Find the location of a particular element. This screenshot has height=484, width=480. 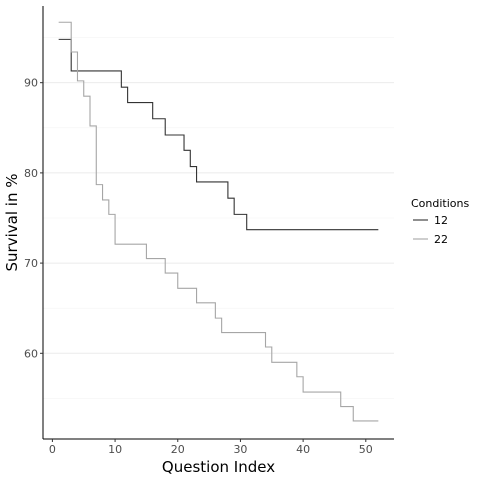

y-tick-label: 70 is located at coordinates (31, 263).